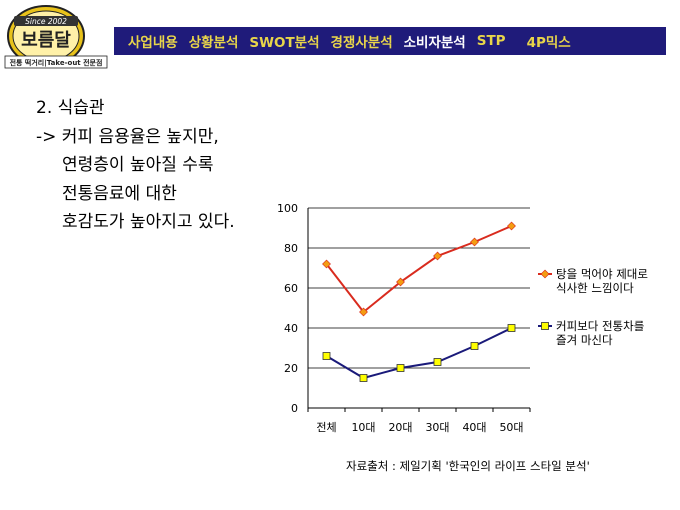 The height and width of the screenshot is (510, 680). Describe the element at coordinates (363, 427) in the screenshot. I see `x-tick-label: 10대` at that location.